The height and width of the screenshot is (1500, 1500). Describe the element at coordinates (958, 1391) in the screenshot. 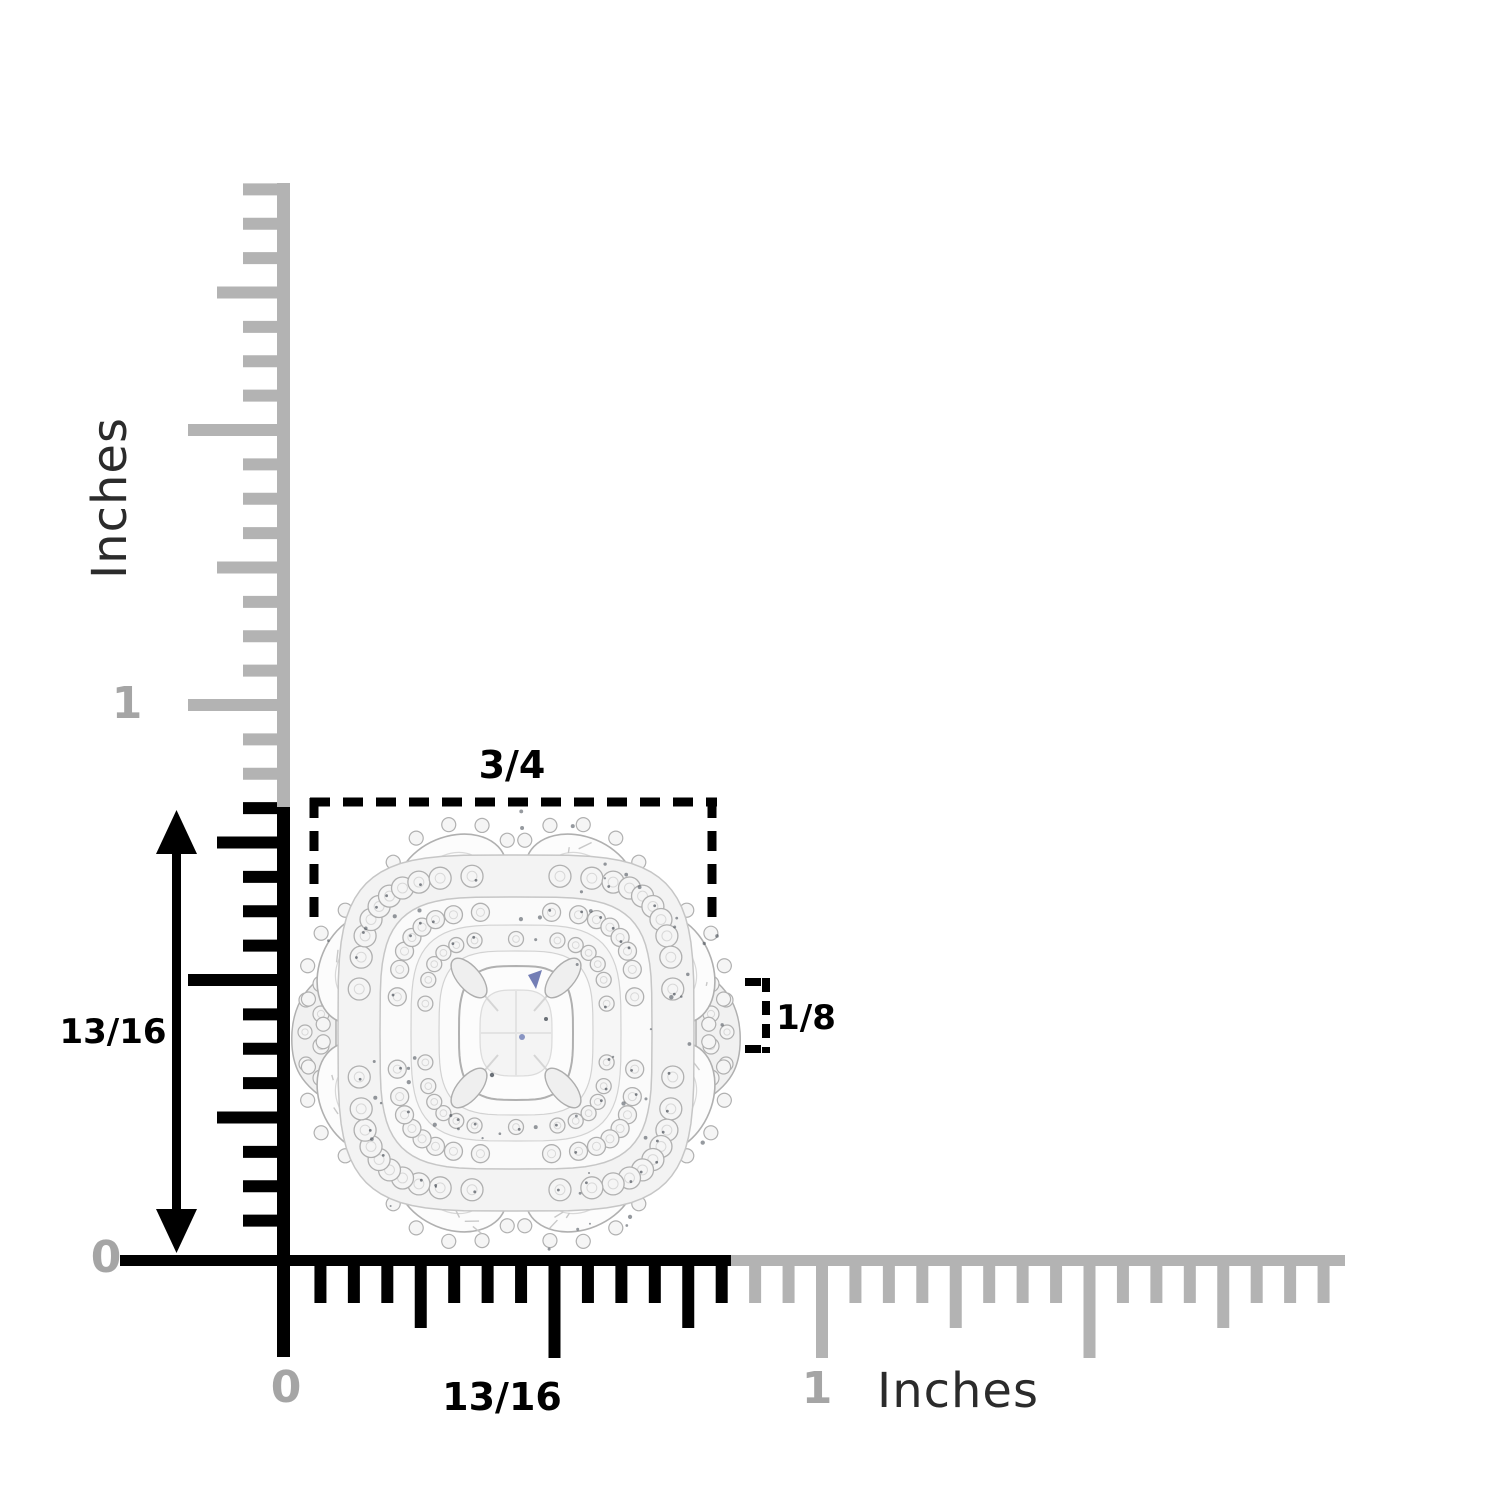

I see `horizontal-ruler-title: Inches` at that location.